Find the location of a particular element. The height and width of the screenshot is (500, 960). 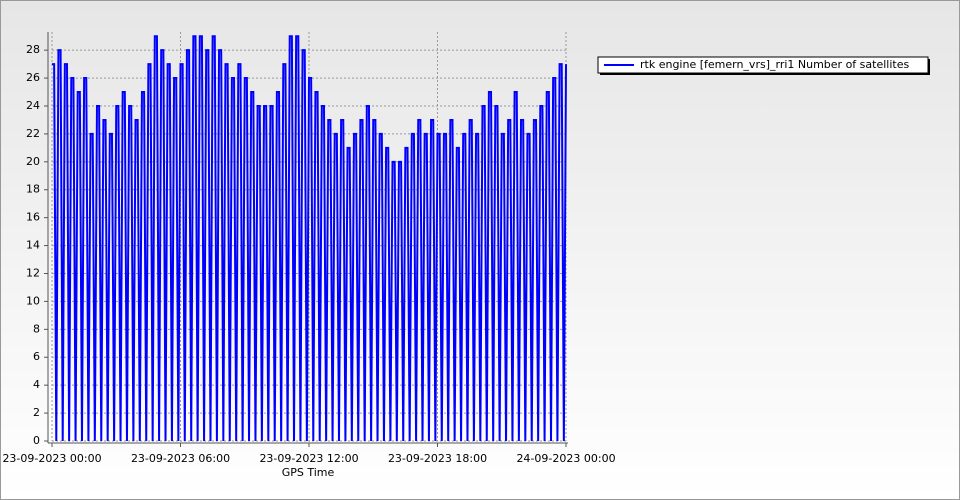

y-tick-label: 10 is located at coordinates (33, 300).